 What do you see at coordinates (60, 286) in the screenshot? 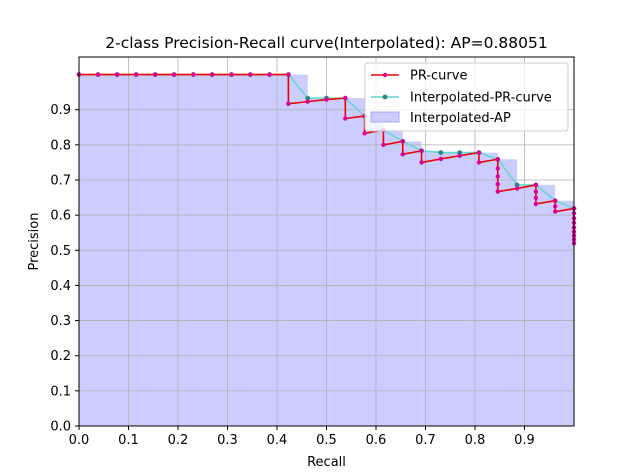
I see `y-tick-label: 0.4` at bounding box center [60, 286].